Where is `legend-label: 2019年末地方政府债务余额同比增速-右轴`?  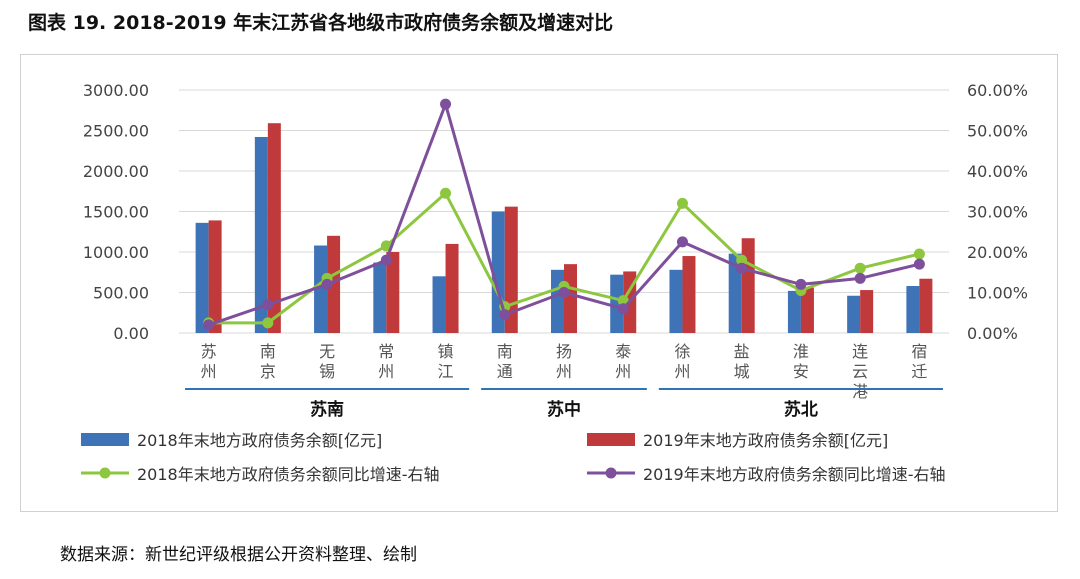 legend-label: 2019年末地方政府债务余额同比增速-右轴 is located at coordinates (794, 474).